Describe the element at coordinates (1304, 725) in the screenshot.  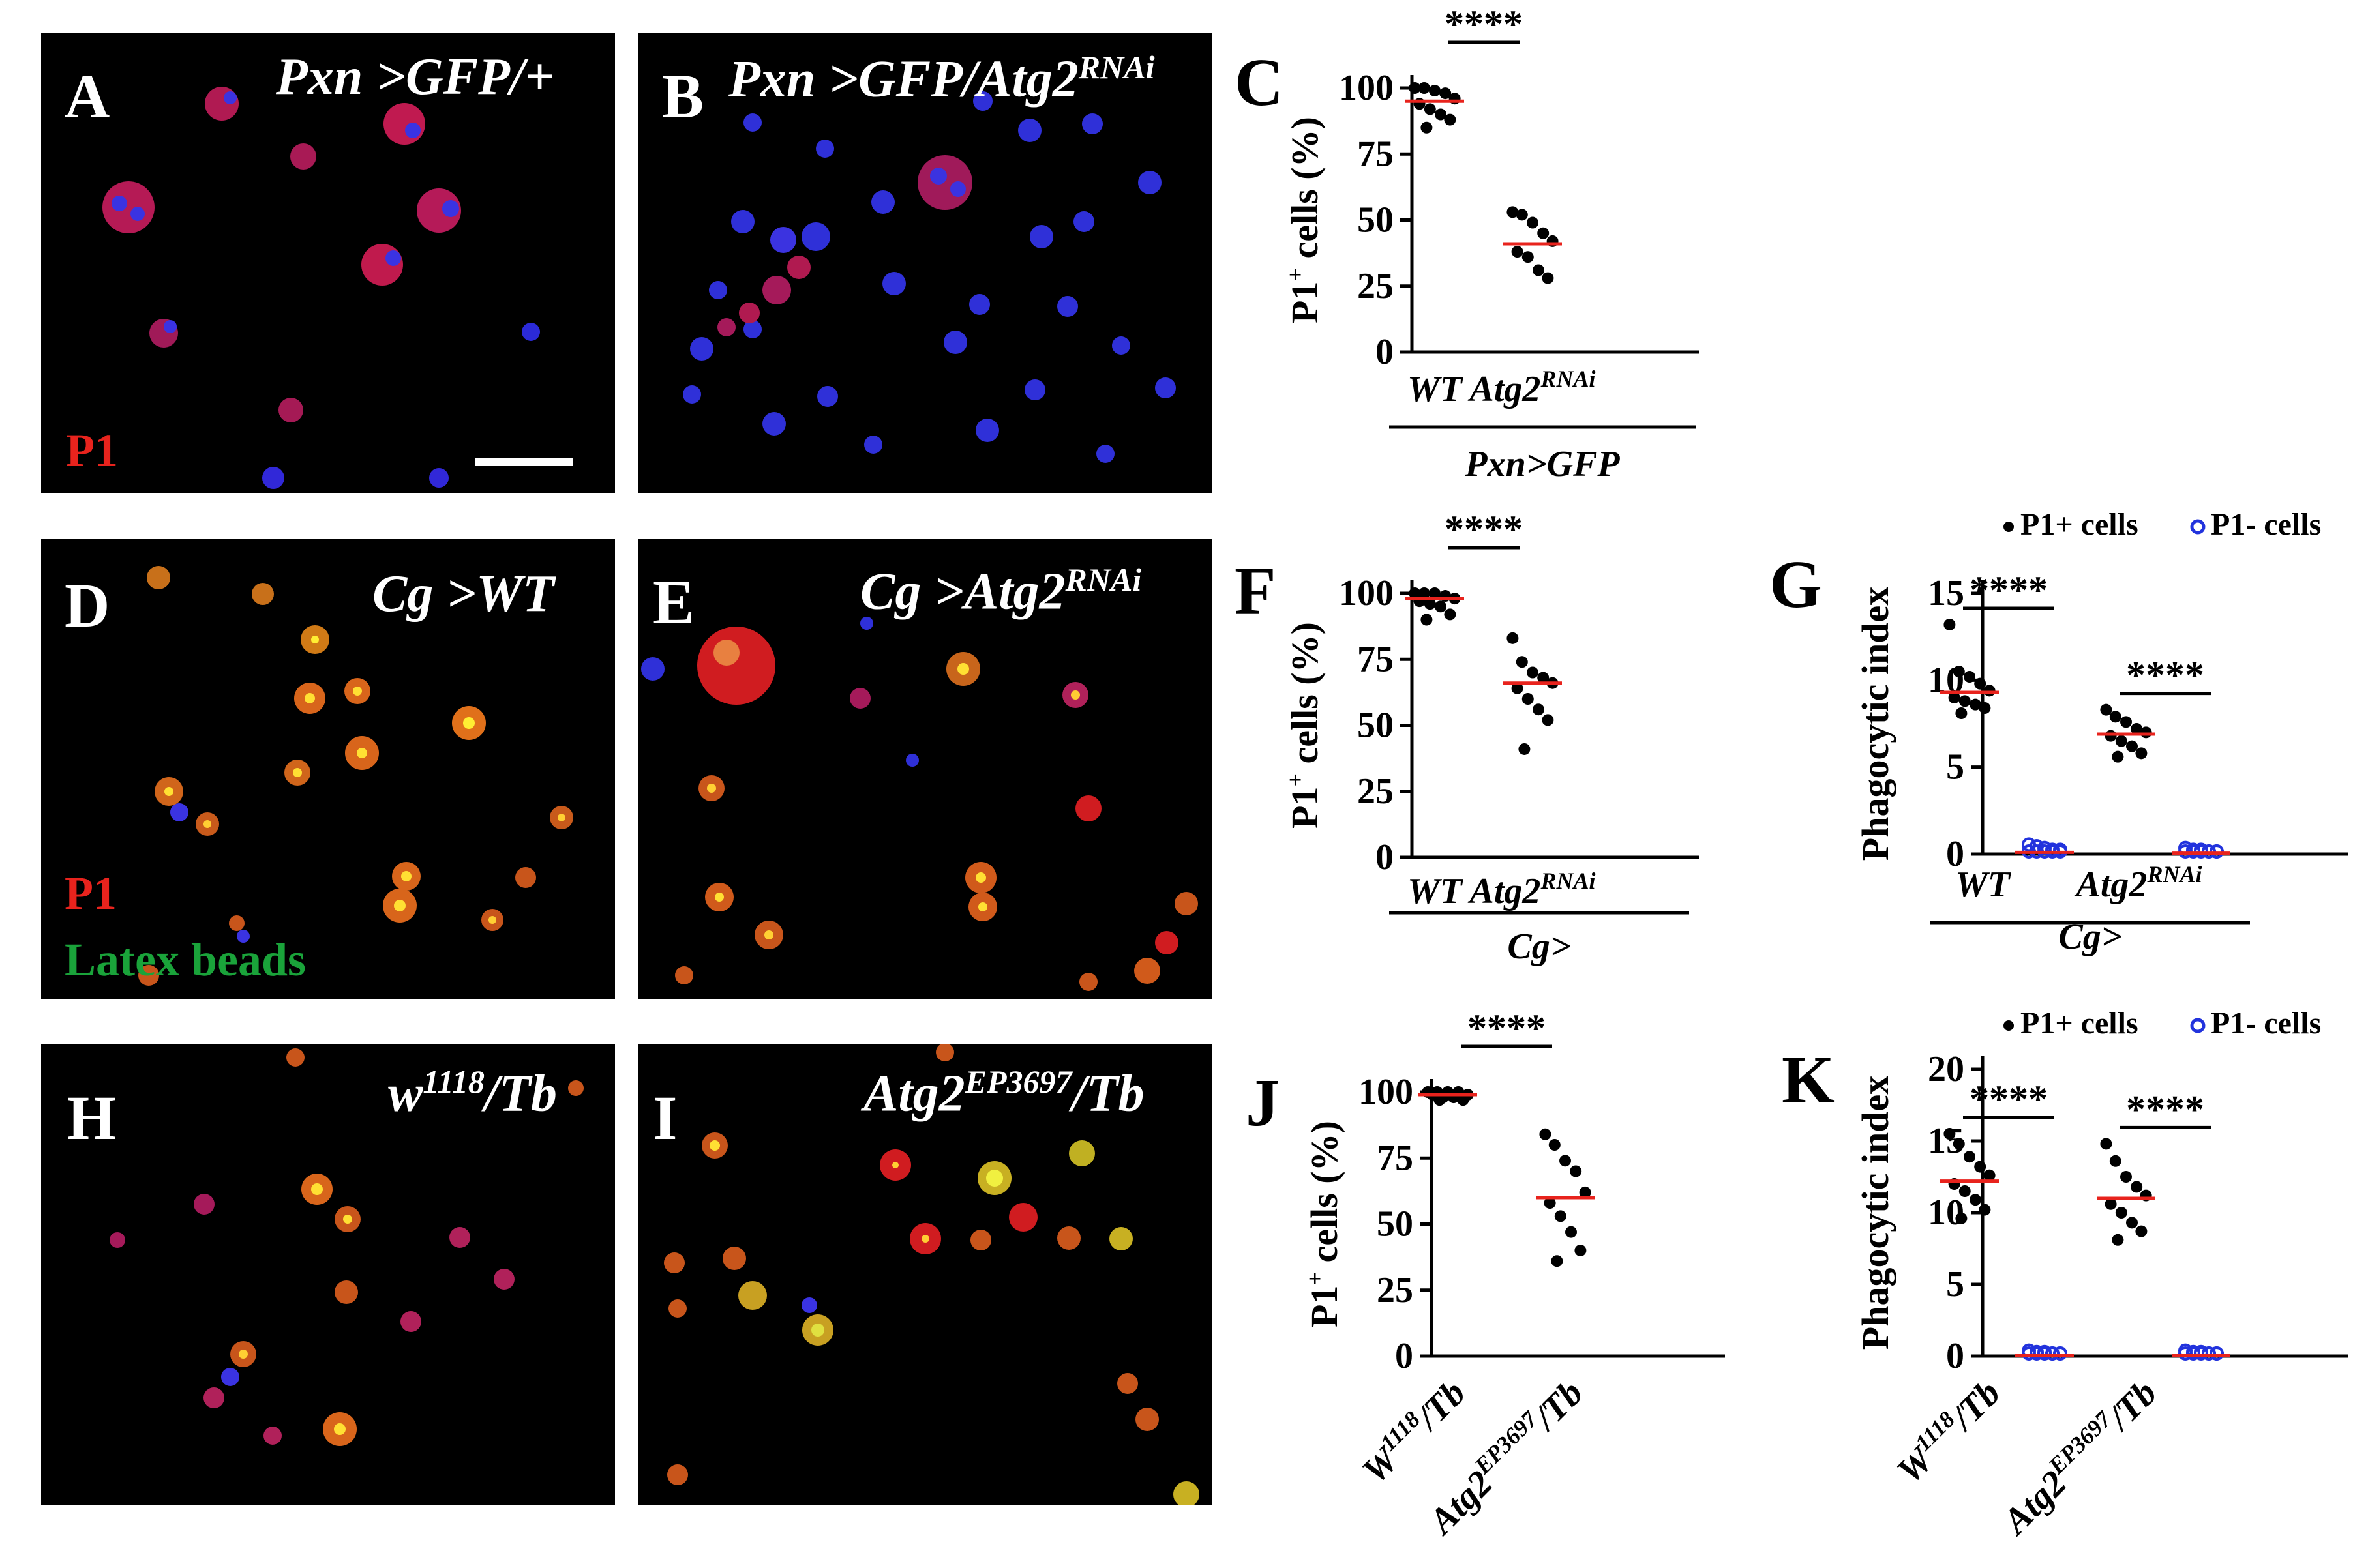
I see `y-axis-label-f: P1+ cells (%)` at that location.